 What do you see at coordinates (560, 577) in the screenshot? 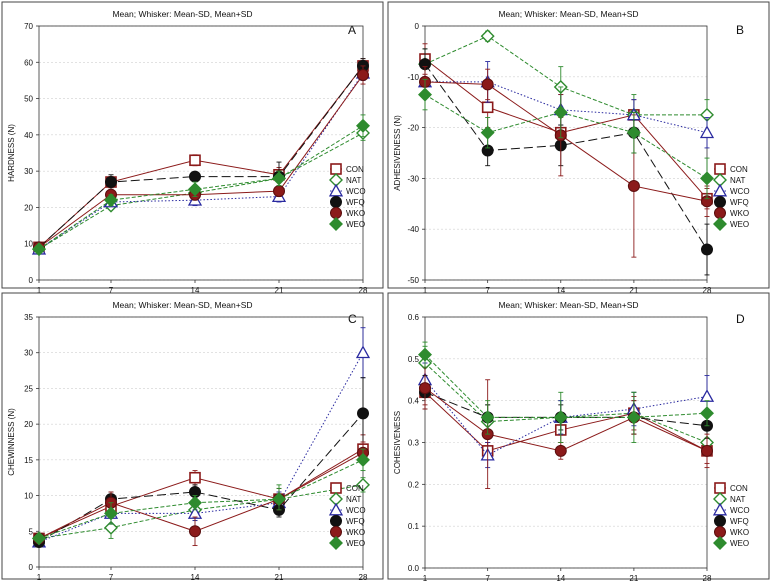
I see `x-tick-label: 14` at bounding box center [560, 577].